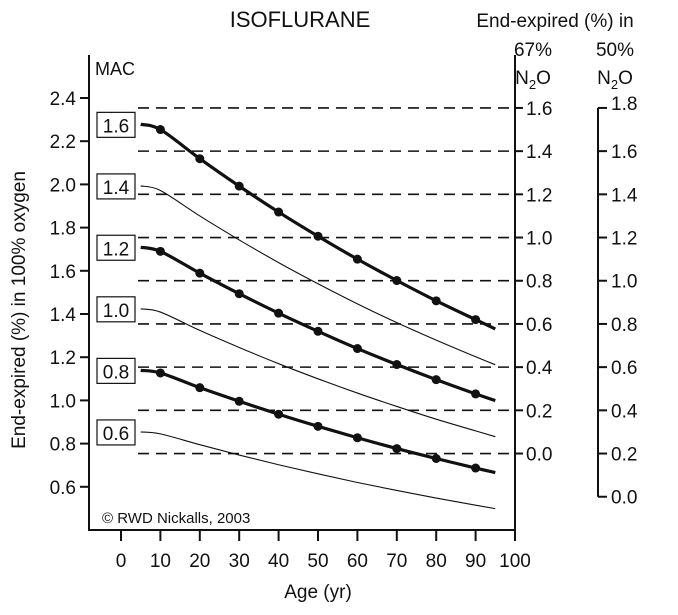  What do you see at coordinates (624, 152) in the screenshot?
I see `right-50-tick-label: 1.6` at bounding box center [624, 152].